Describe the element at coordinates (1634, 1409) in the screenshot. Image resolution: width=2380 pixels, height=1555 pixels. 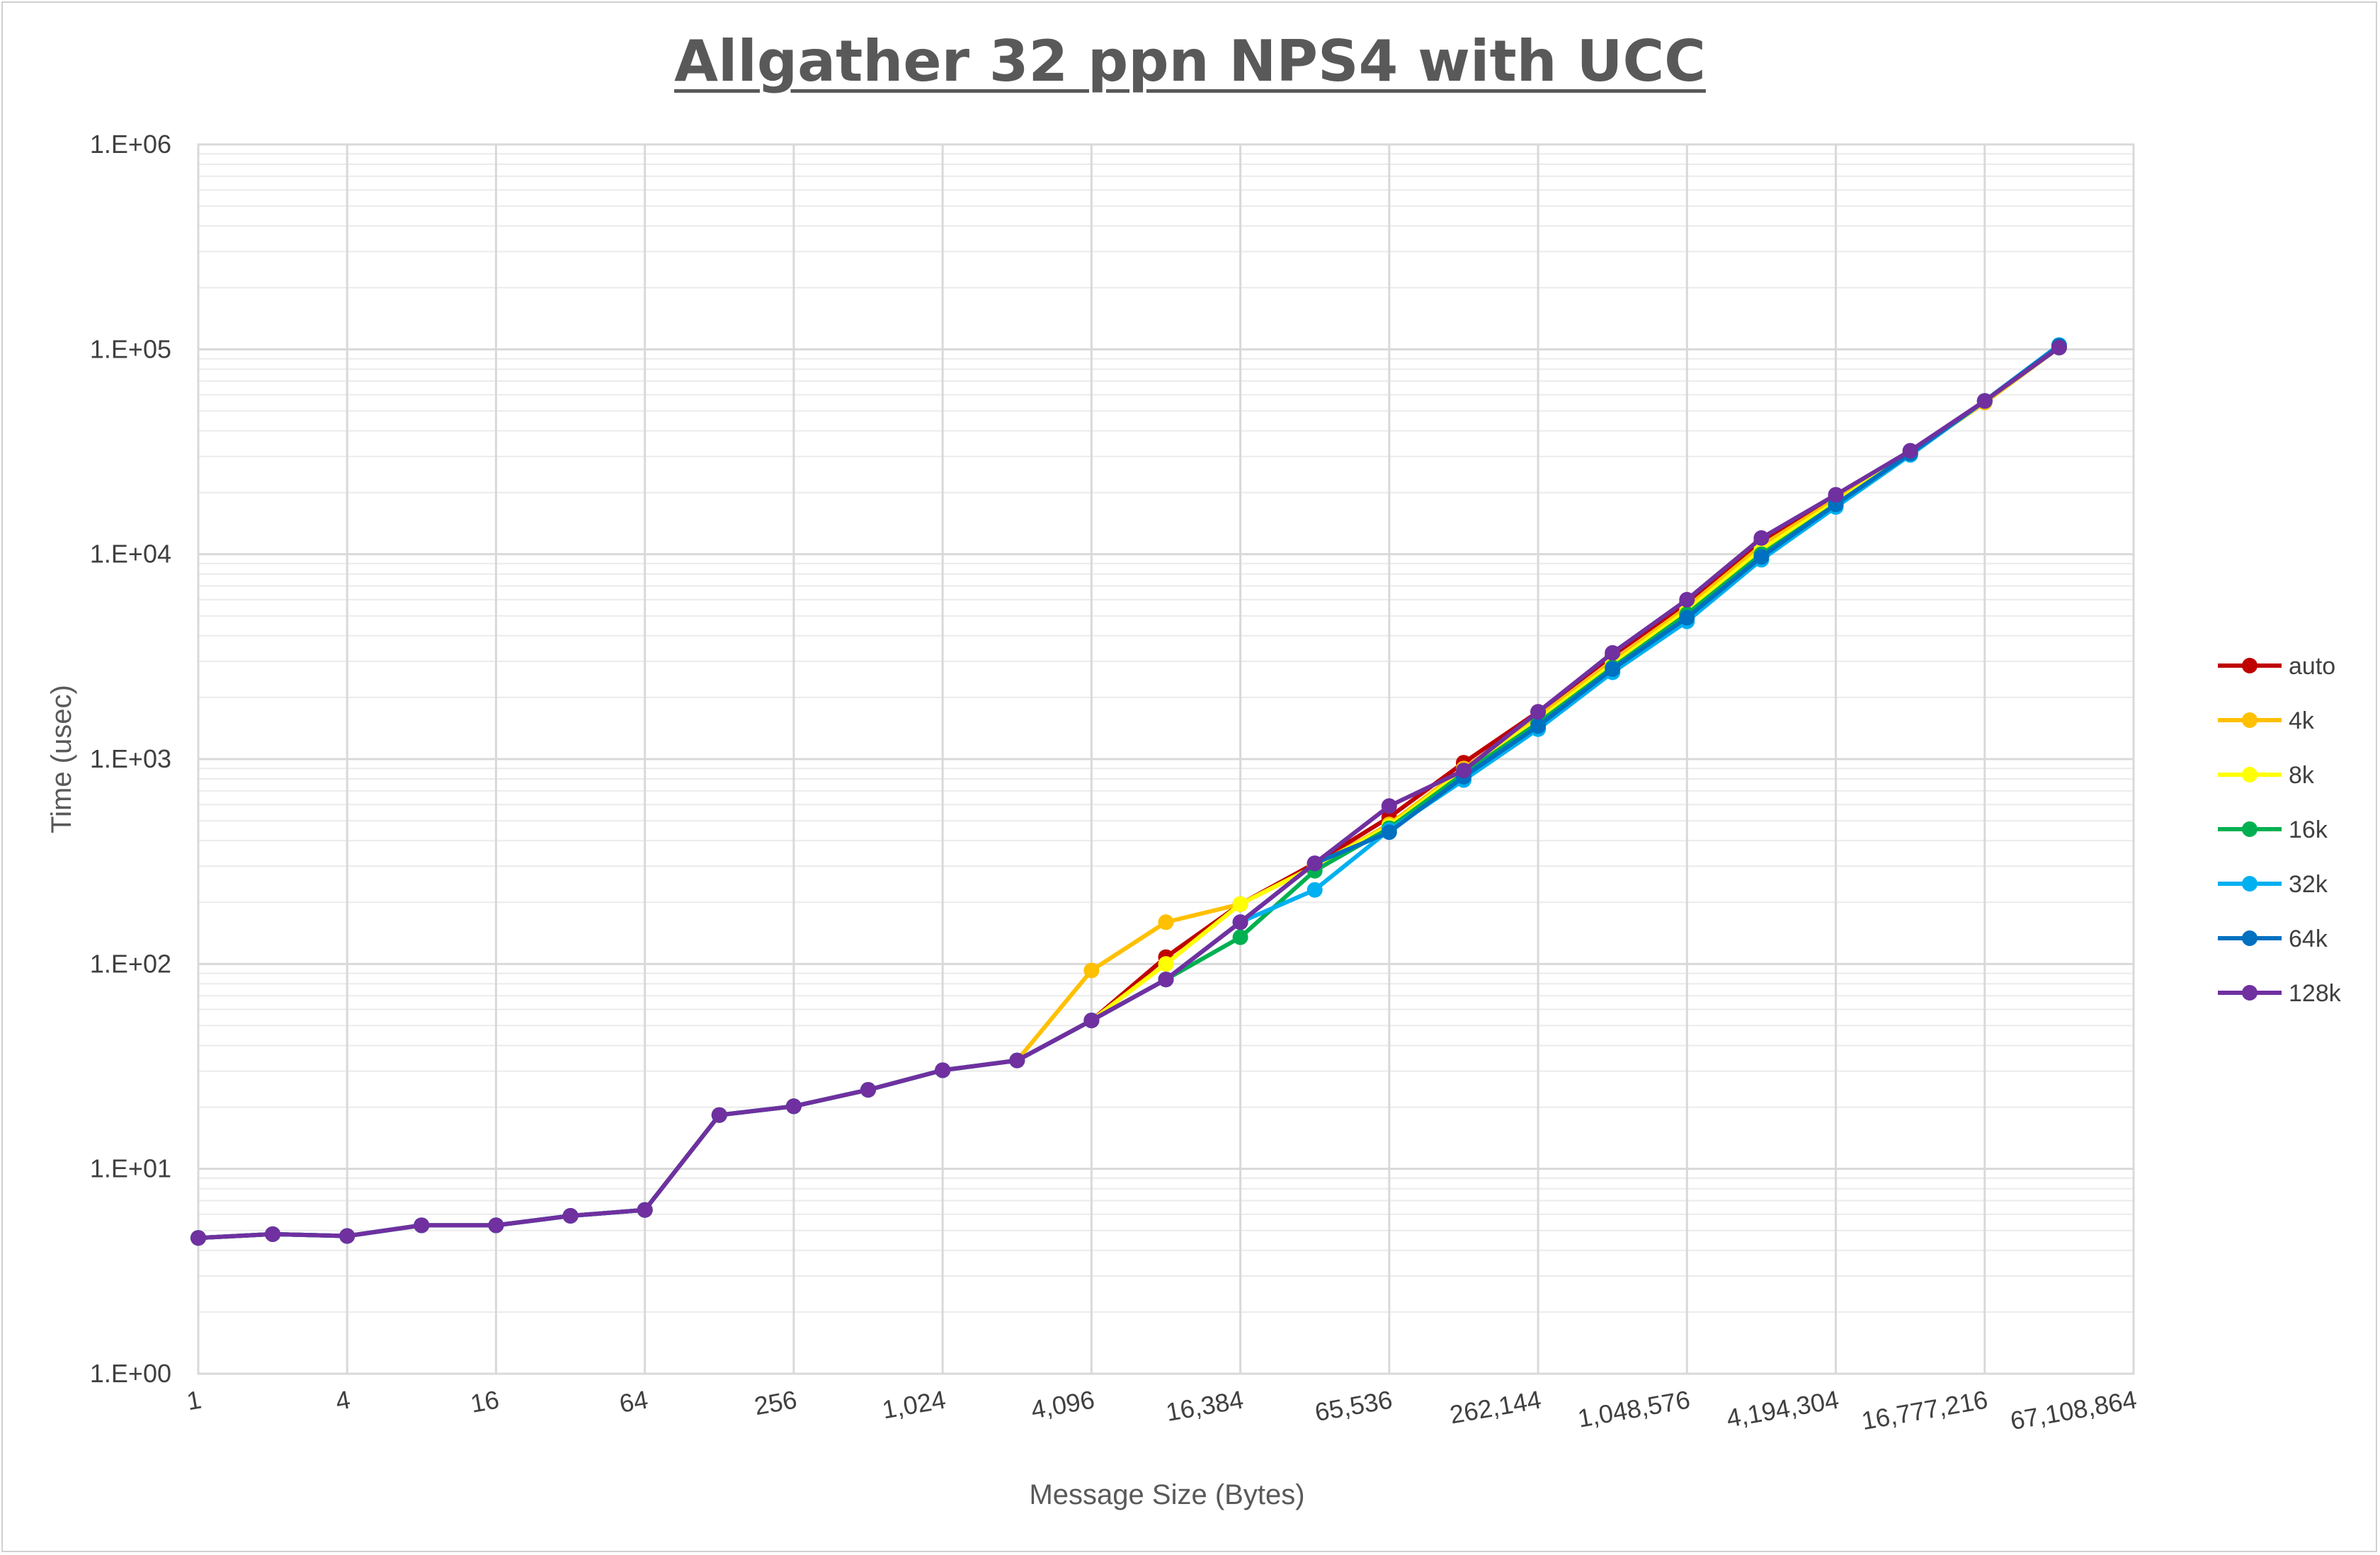
I see `x-tick-label: 1,048,576` at that location.